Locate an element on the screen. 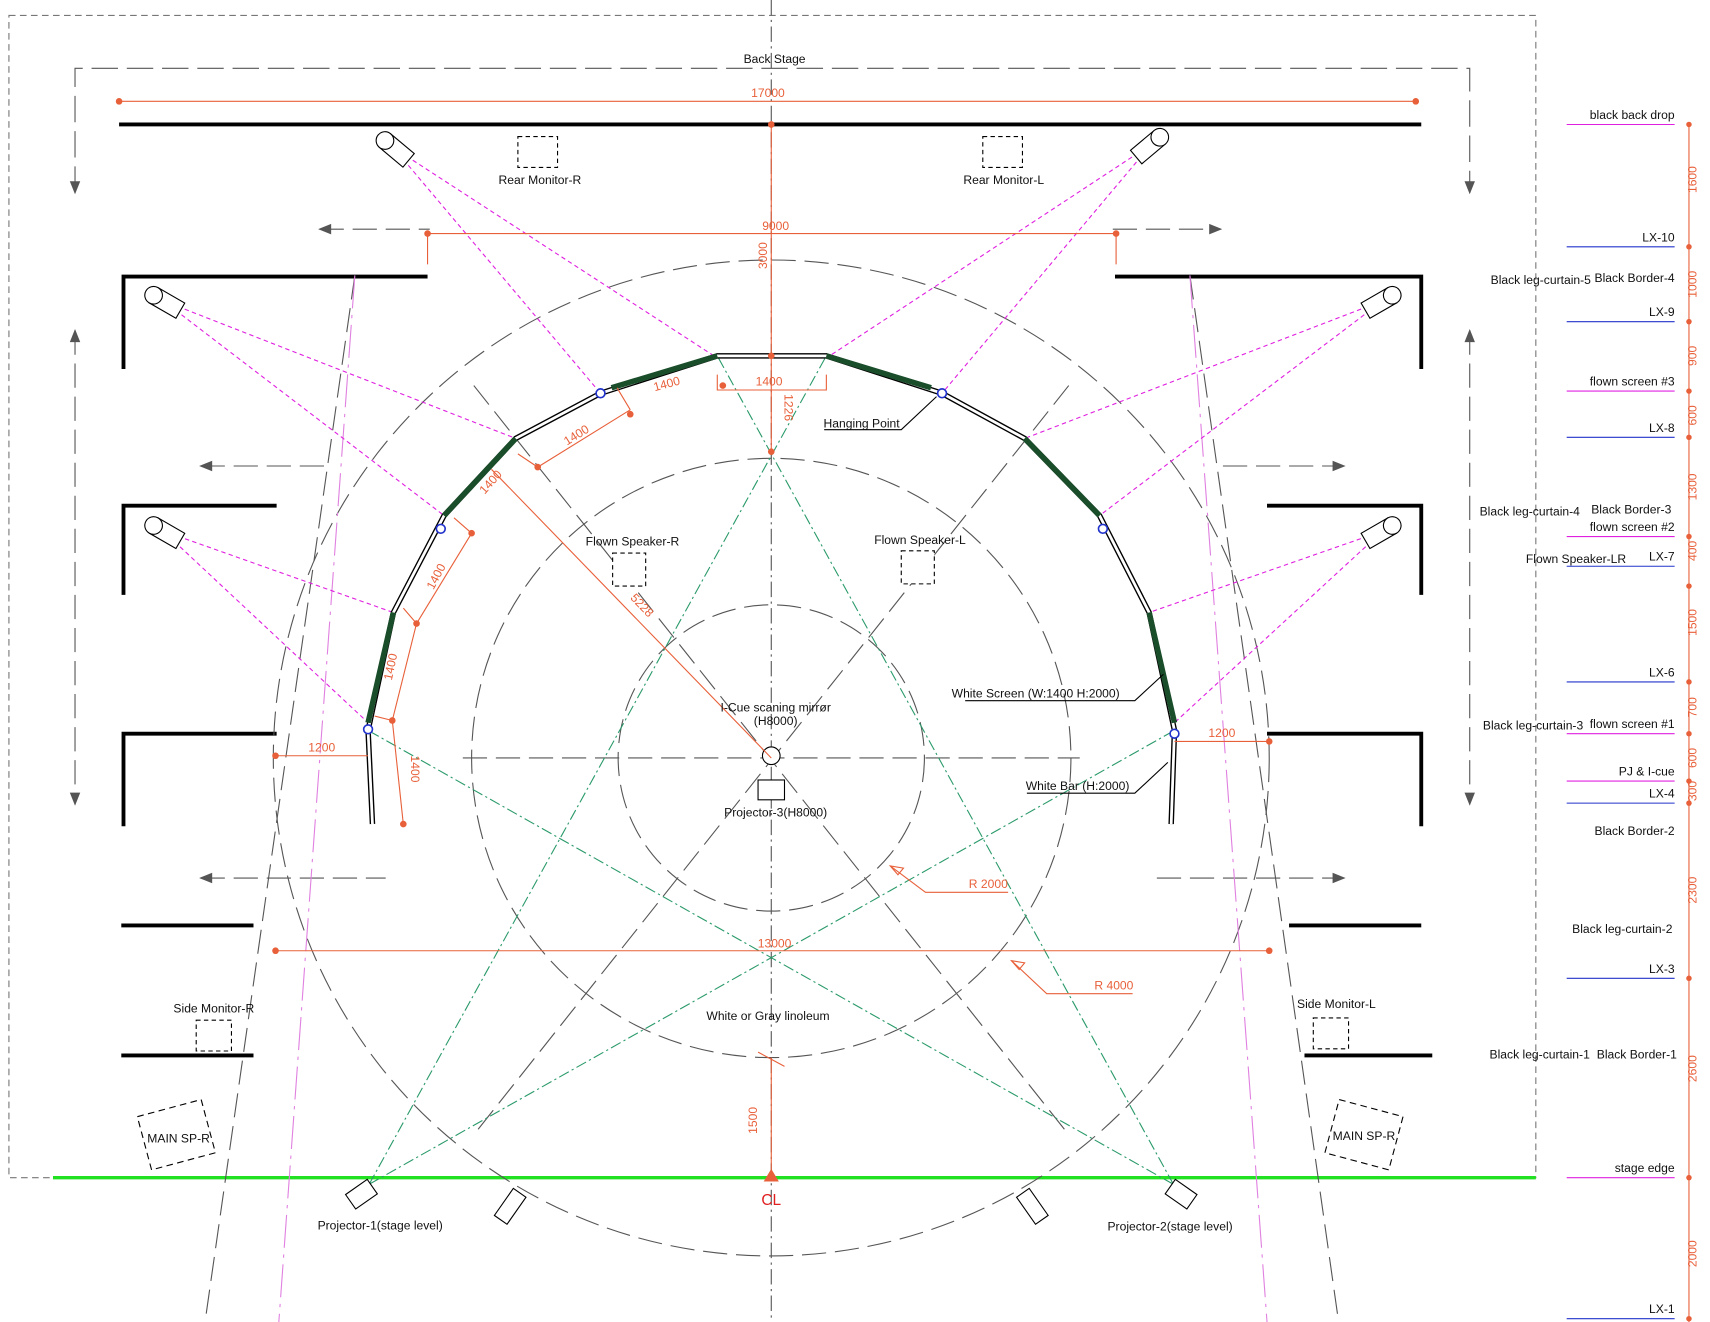 The height and width of the screenshot is (1322, 1710). dimension: R 2000 is located at coordinates (988, 884).